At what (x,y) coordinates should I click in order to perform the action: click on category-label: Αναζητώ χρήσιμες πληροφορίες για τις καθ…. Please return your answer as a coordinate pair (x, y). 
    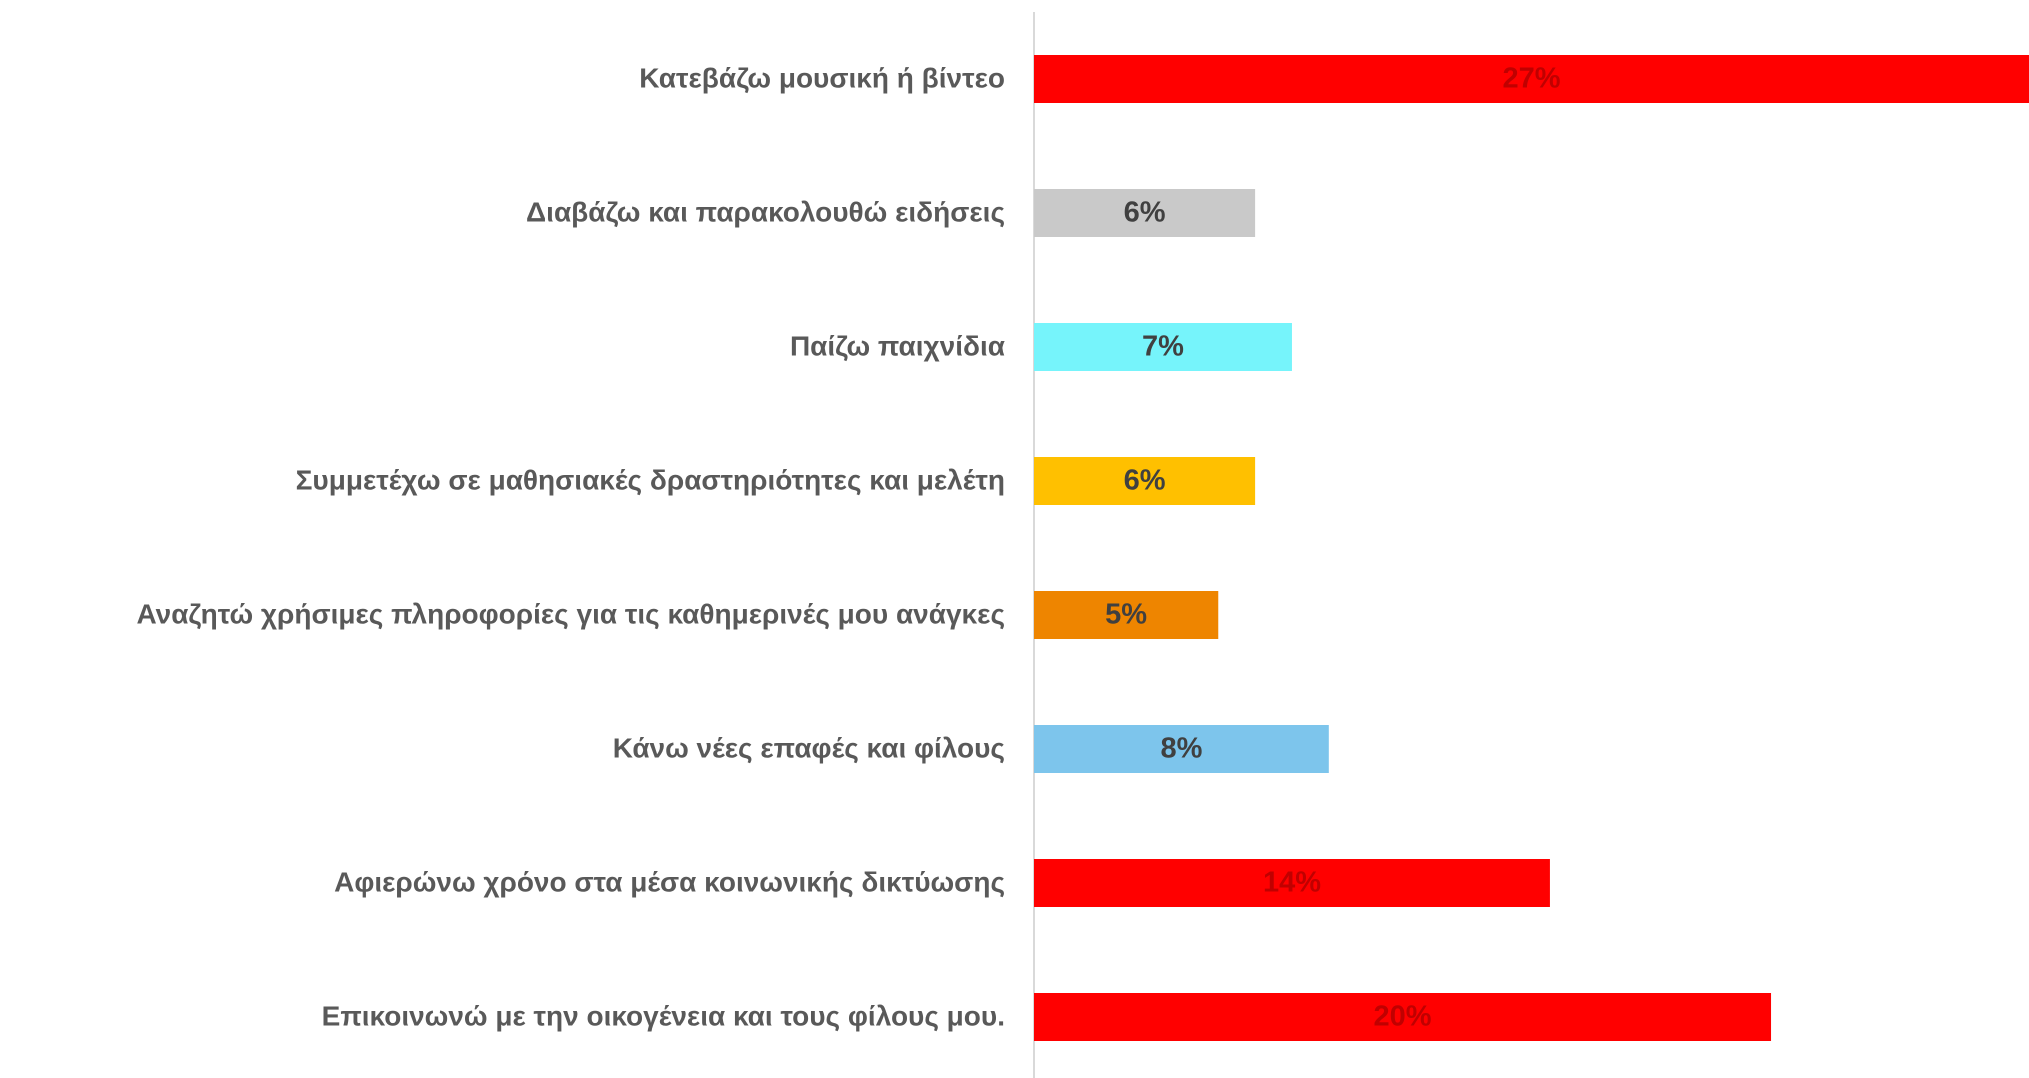
    Looking at the image, I should click on (570, 613).